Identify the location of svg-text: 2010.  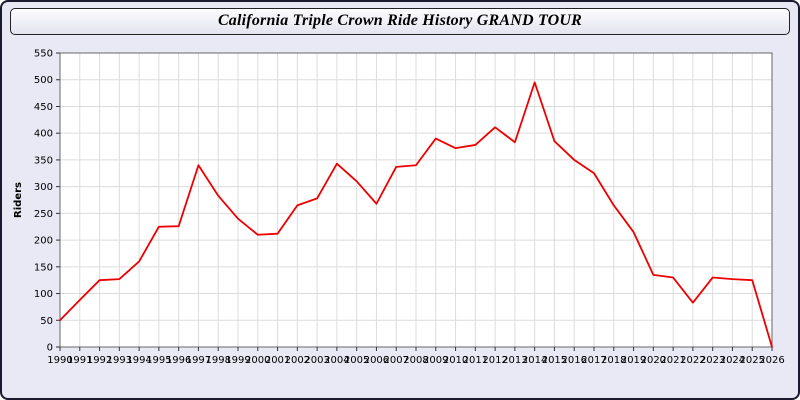
(455, 360).